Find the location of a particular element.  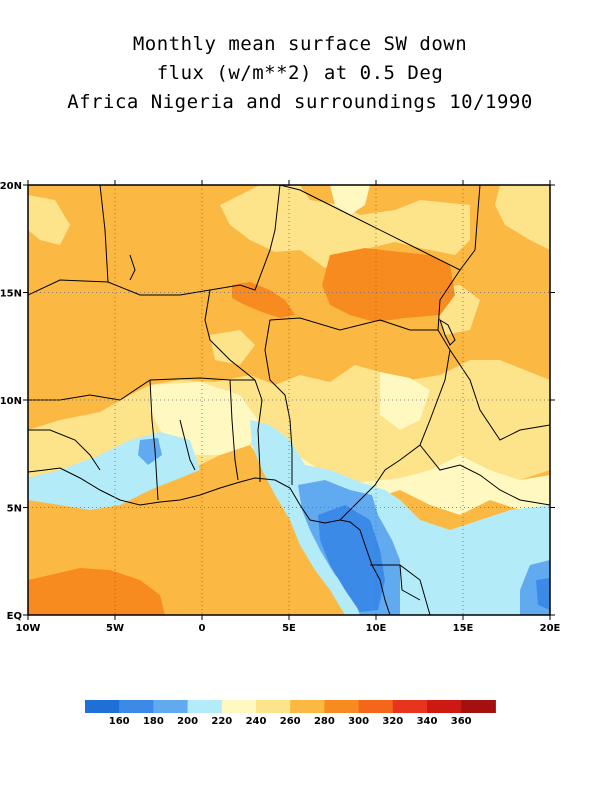

x-tick-label: 0 is located at coordinates (202, 628).